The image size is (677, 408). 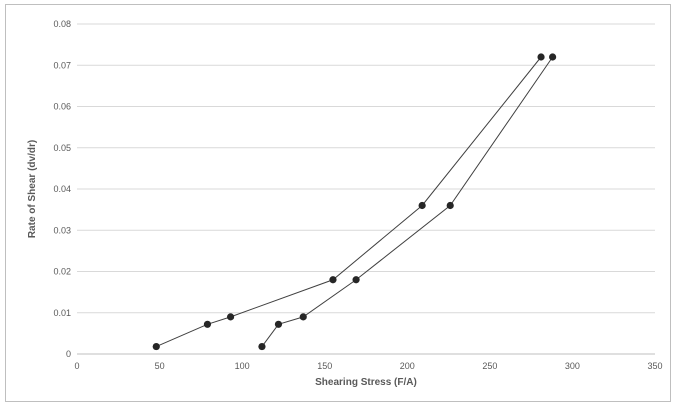 I want to click on x-tick-label: 250, so click(x=489, y=366).